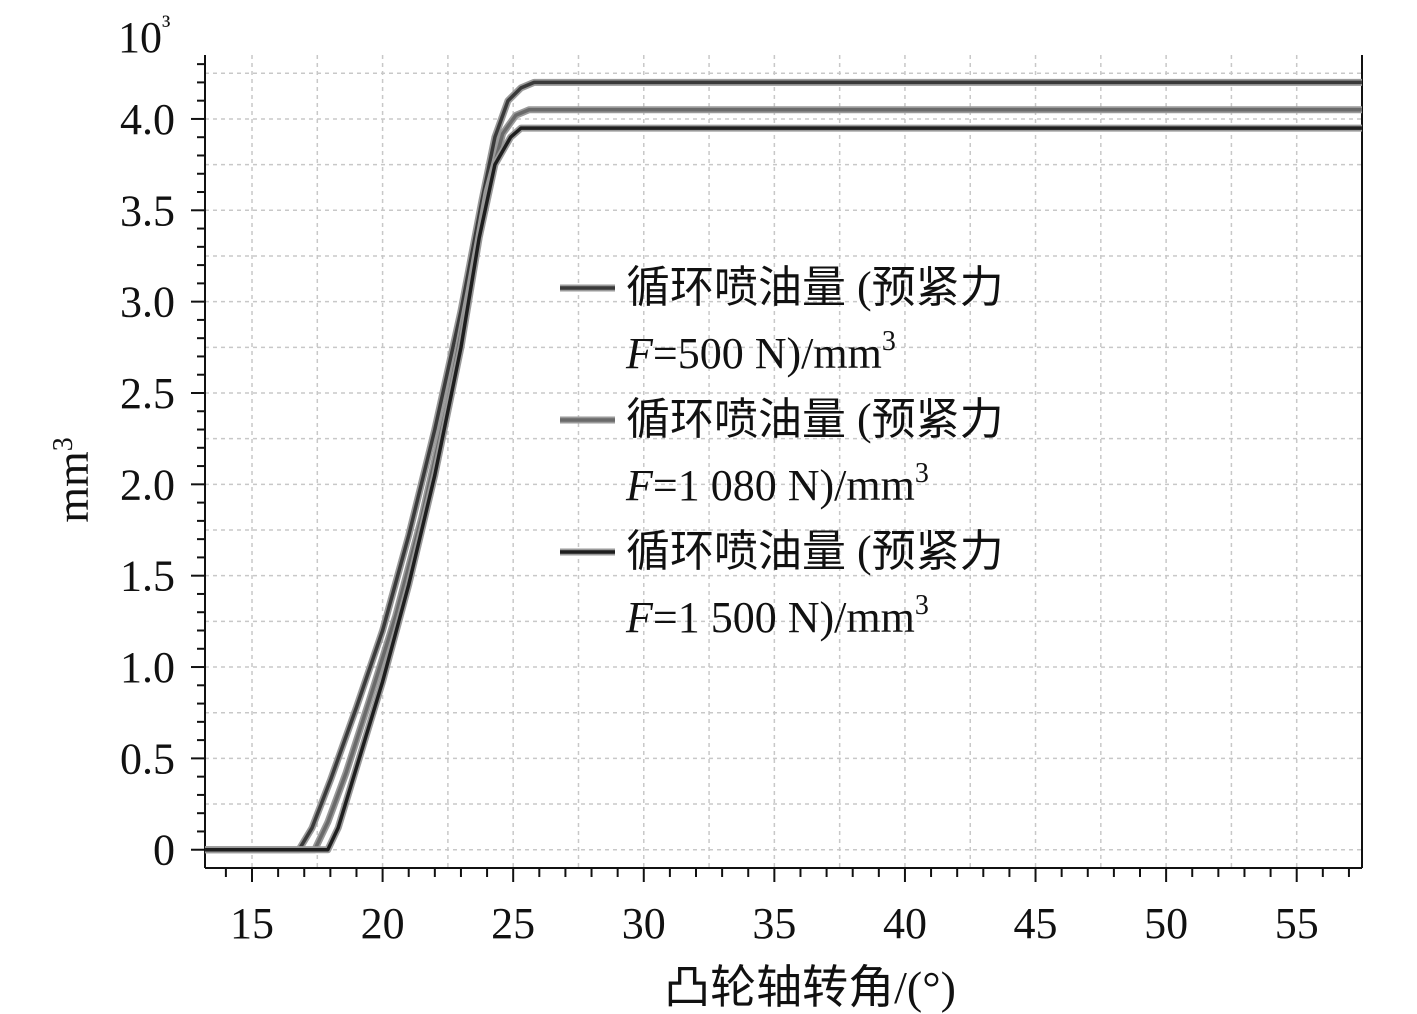  What do you see at coordinates (147, 302) in the screenshot?
I see `y-tick-label: 3.0` at bounding box center [147, 302].